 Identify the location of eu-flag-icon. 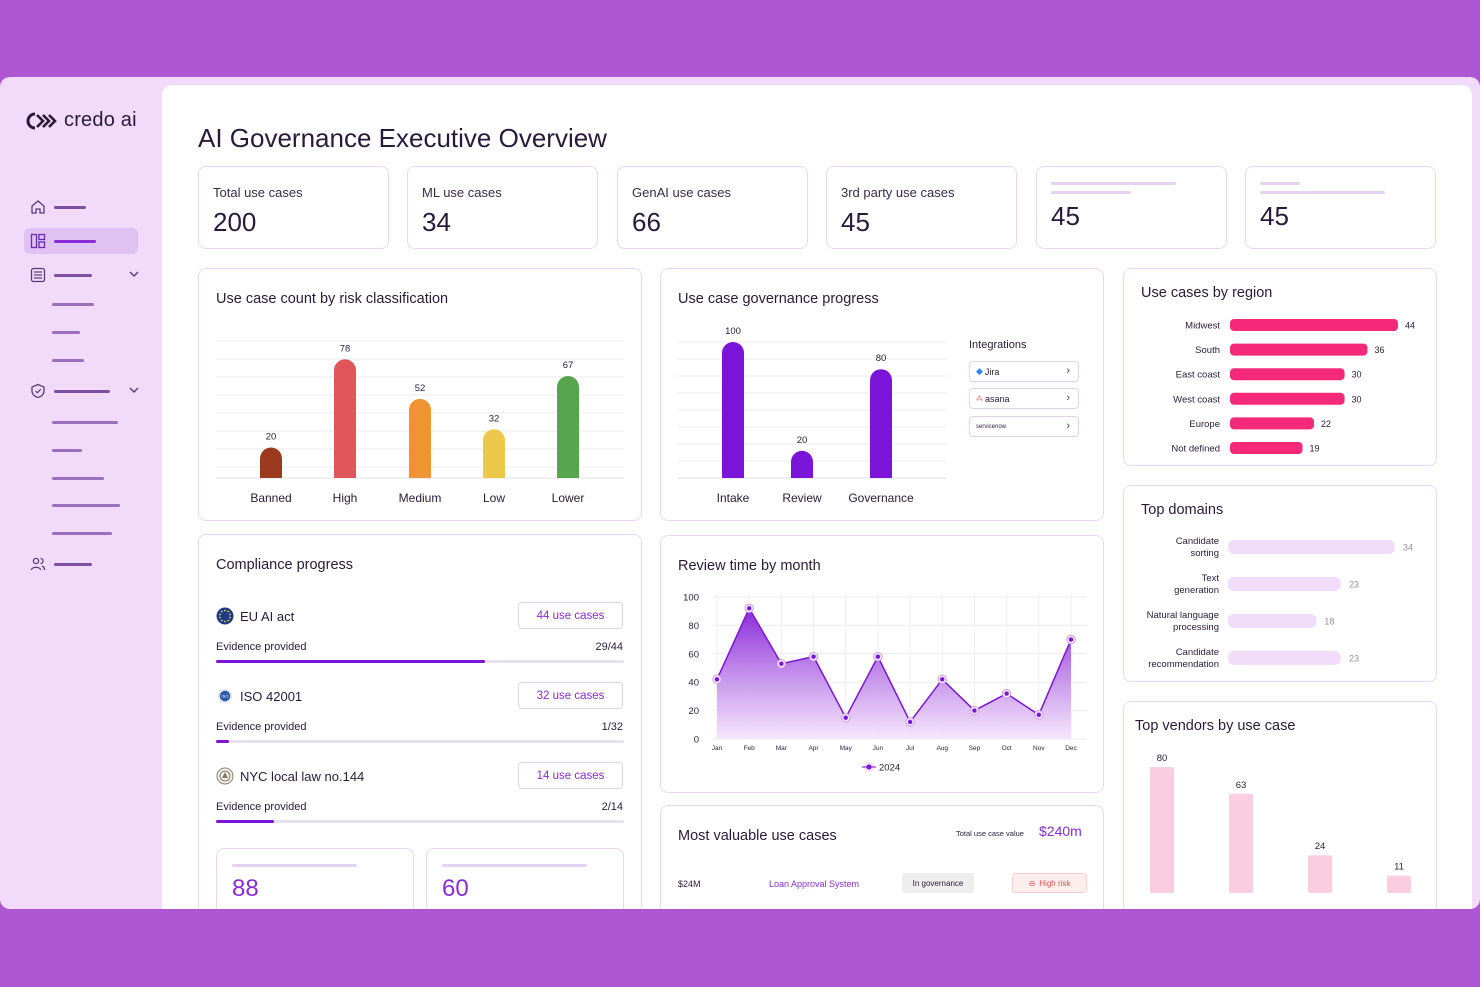
(225, 616).